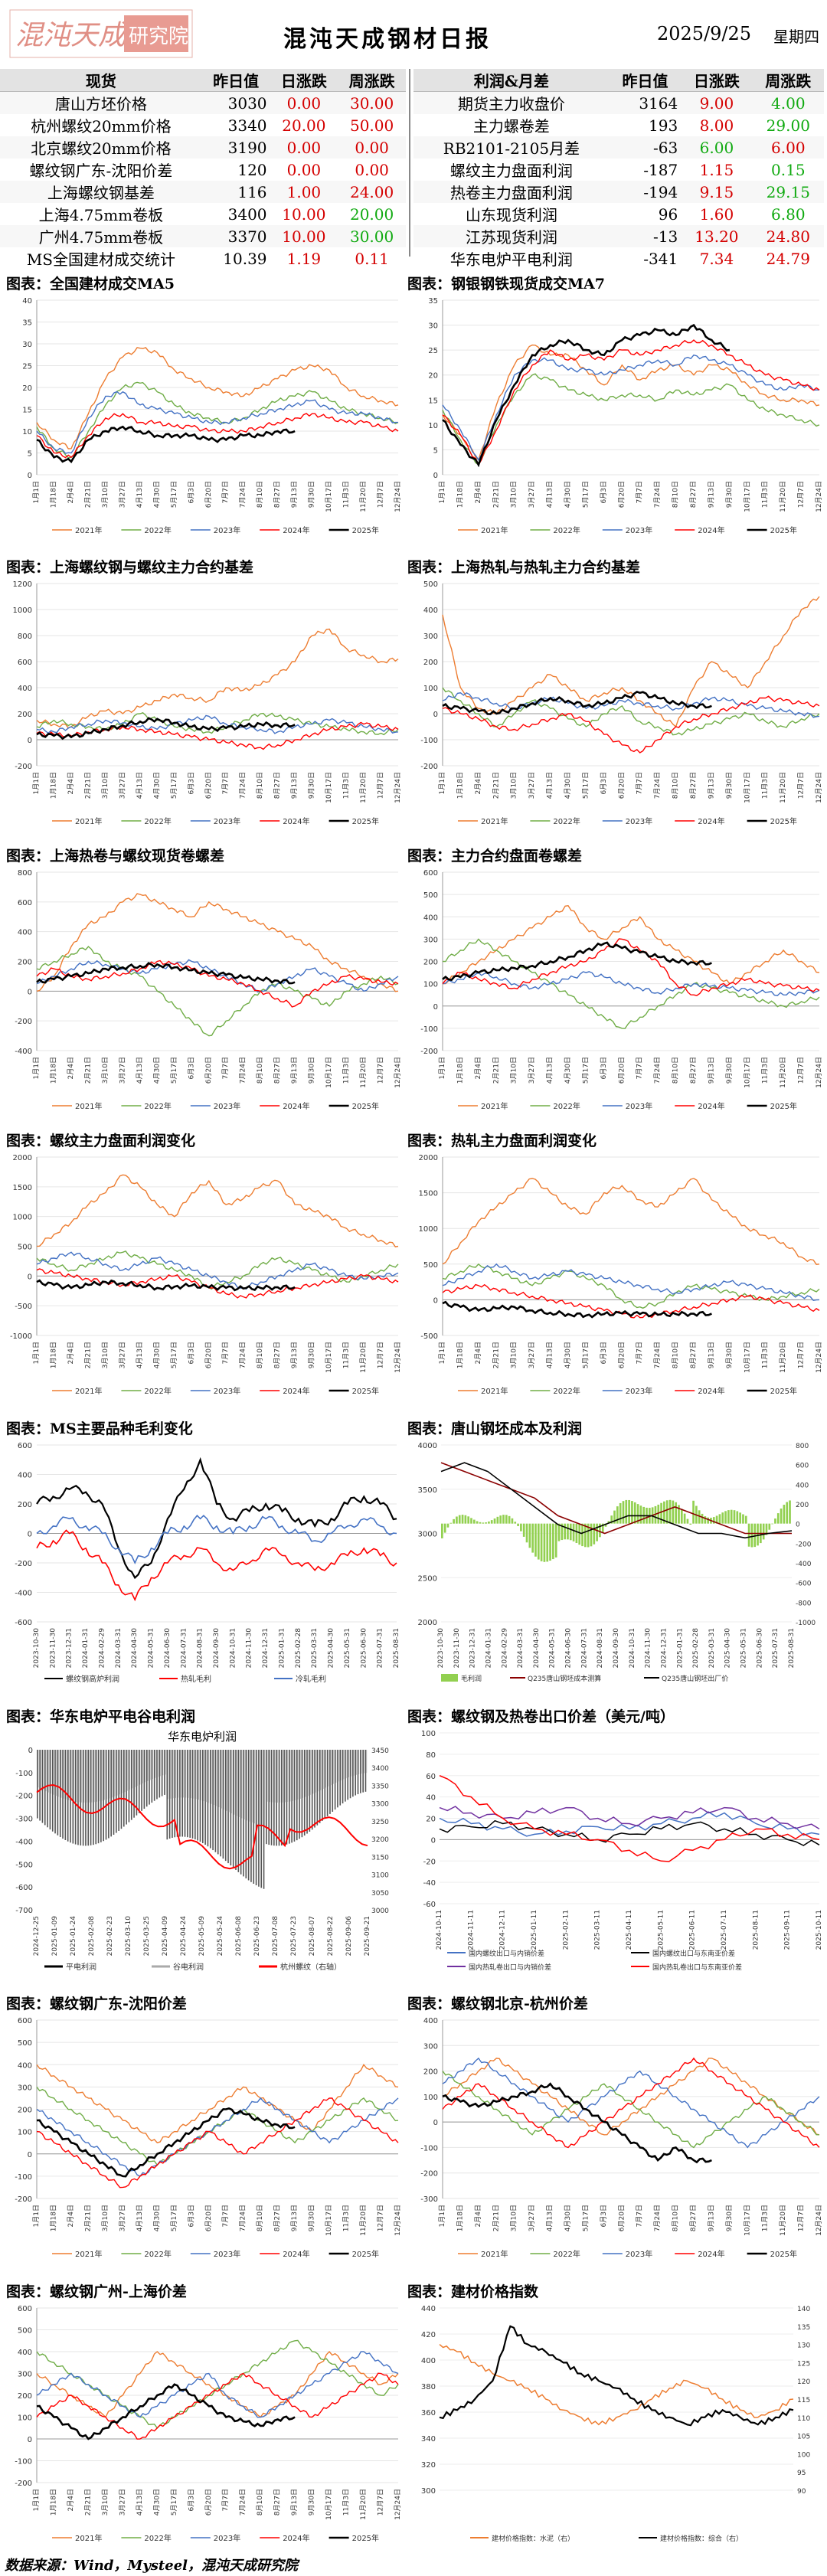 Image resolution: width=827 pixels, height=2576 pixels. What do you see at coordinates (802, 1485) in the screenshot?
I see `tick-label: 400` at bounding box center [802, 1485].